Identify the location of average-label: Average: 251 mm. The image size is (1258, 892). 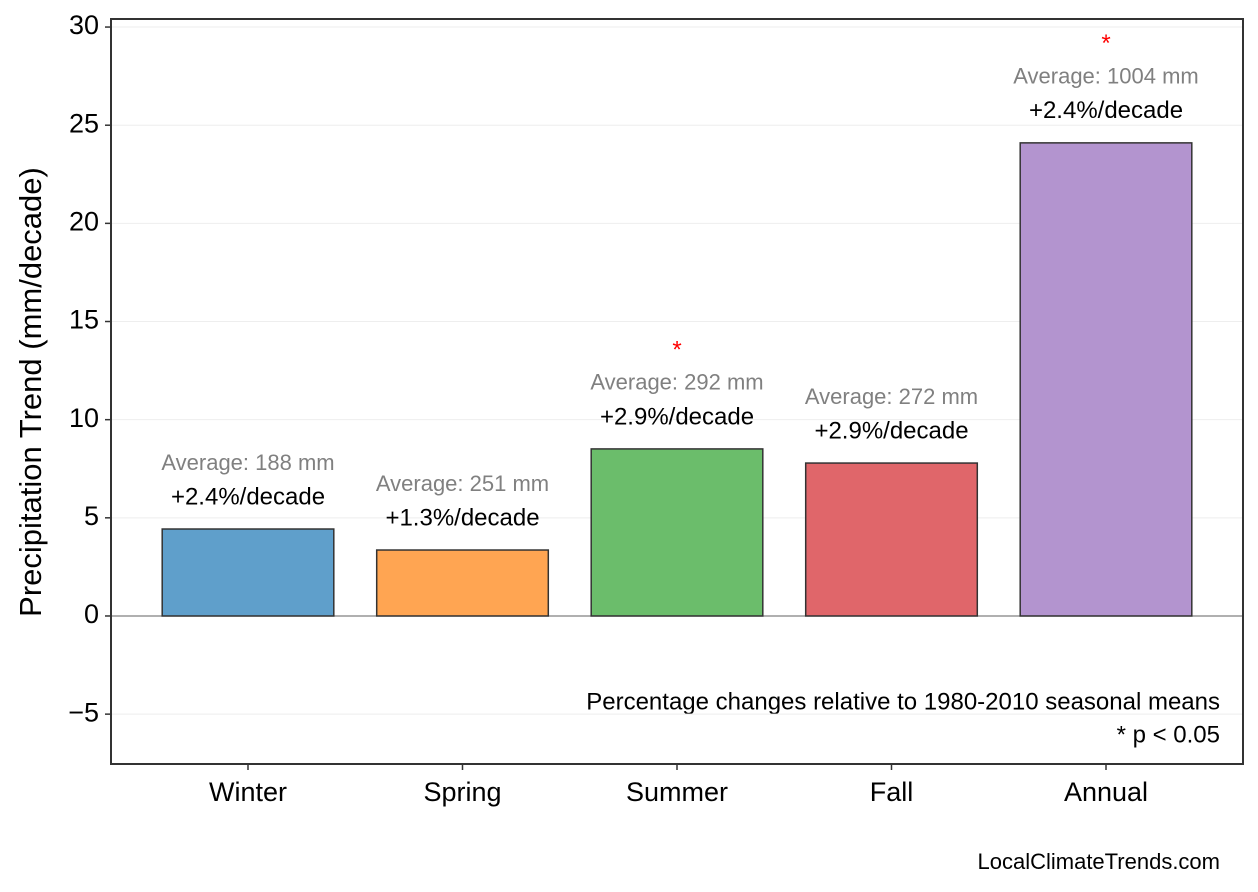
(462, 483).